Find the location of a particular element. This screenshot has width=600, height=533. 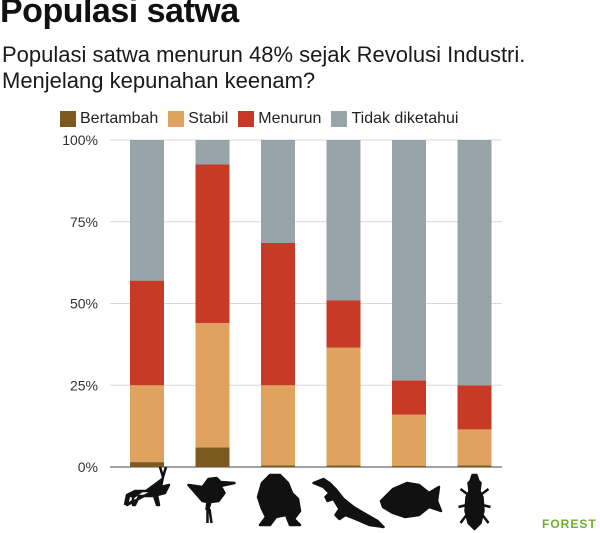

lizard-icon-shape is located at coordinates (348, 503).